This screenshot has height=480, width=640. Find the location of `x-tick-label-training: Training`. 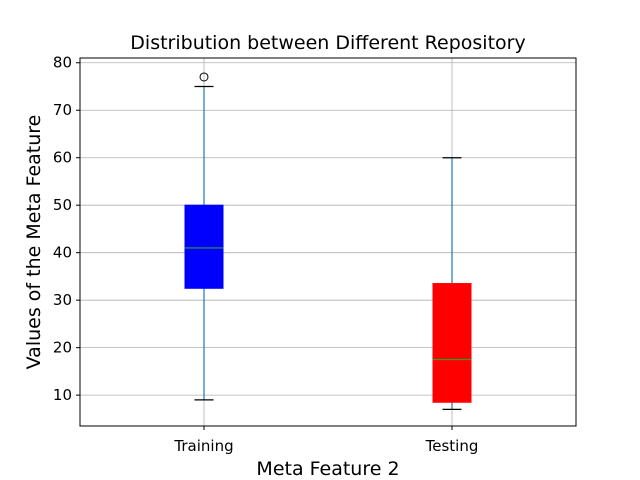

x-tick-label-training: Training is located at coordinates (203, 446).